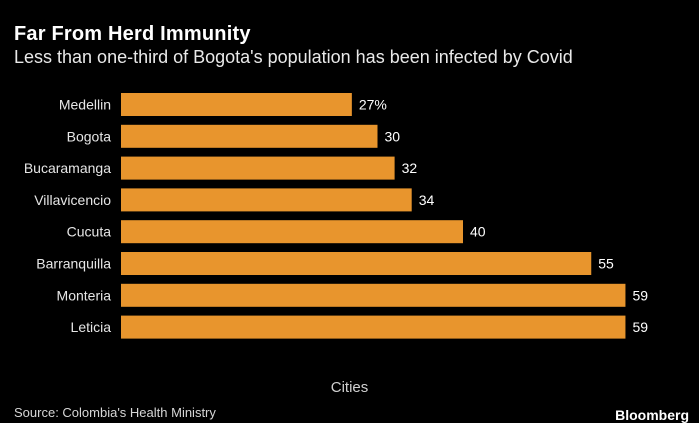 The width and height of the screenshot is (699, 423). What do you see at coordinates (132, 34) in the screenshot?
I see `chart-title: Far From Herd Immunity` at bounding box center [132, 34].